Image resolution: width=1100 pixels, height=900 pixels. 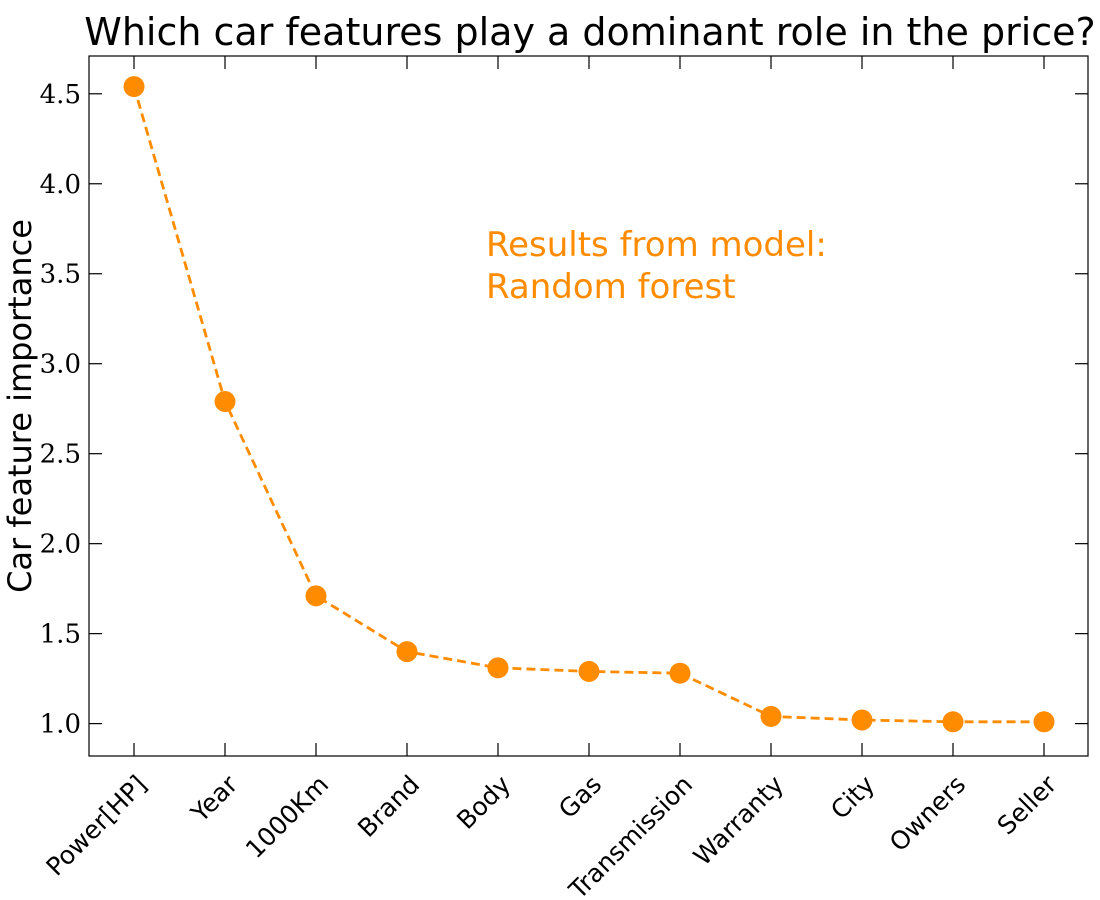 What do you see at coordinates (20, 406) in the screenshot?
I see `y-axis-label: Car feature importance` at bounding box center [20, 406].